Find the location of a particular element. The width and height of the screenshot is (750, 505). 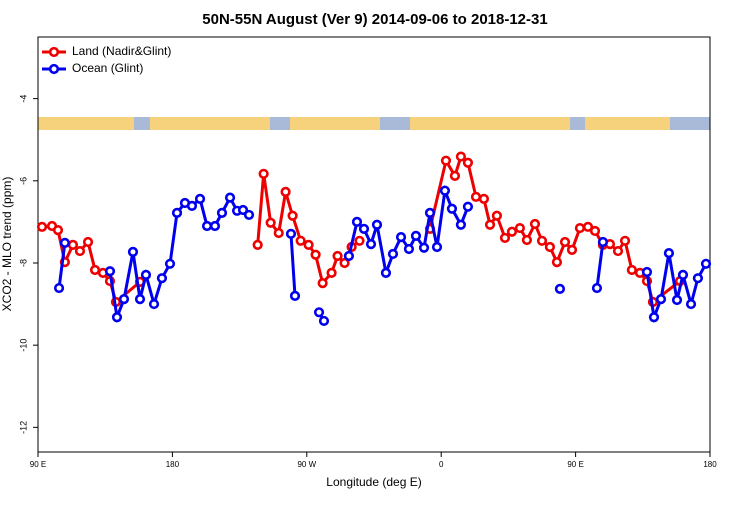

y-tick-label: -8 is located at coordinates (23, 263).